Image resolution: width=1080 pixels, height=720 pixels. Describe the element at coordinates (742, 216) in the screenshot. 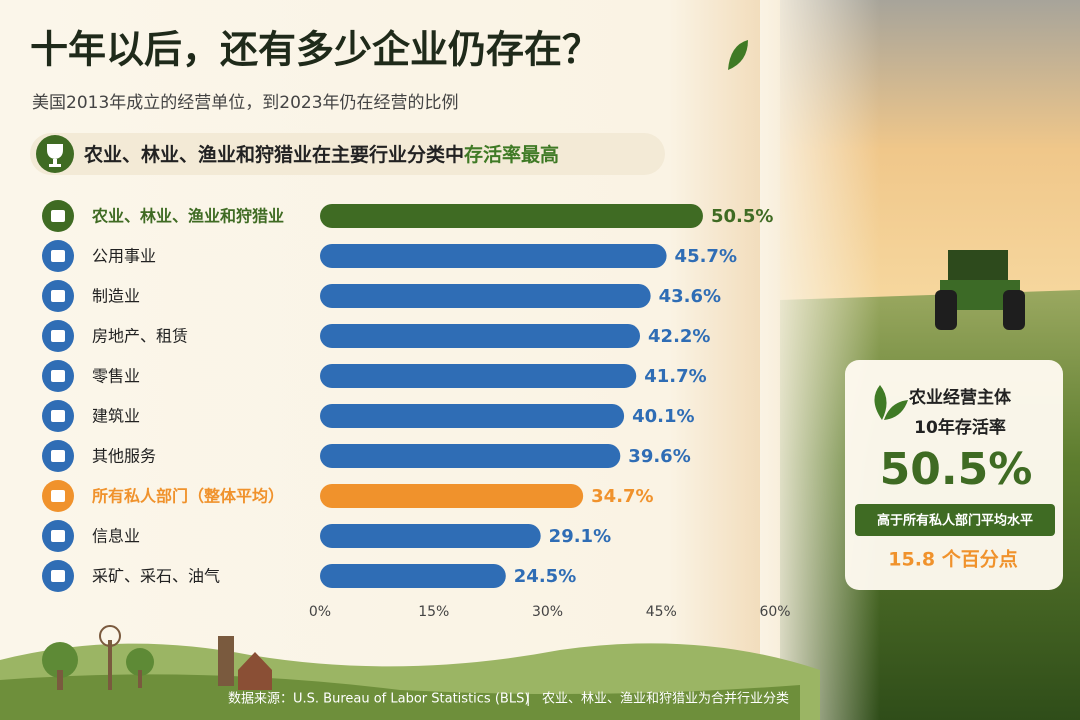

I see `value-label: 50.5%` at that location.